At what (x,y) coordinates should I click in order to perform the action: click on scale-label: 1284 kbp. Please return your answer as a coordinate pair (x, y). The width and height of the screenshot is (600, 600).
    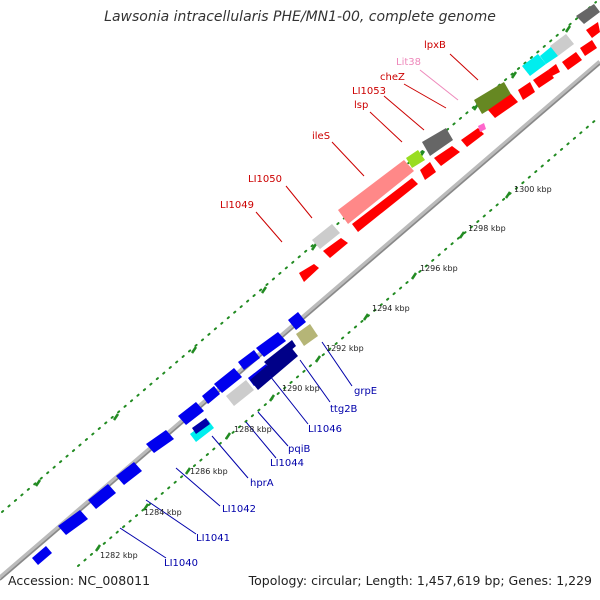
    Looking at the image, I should click on (163, 512).